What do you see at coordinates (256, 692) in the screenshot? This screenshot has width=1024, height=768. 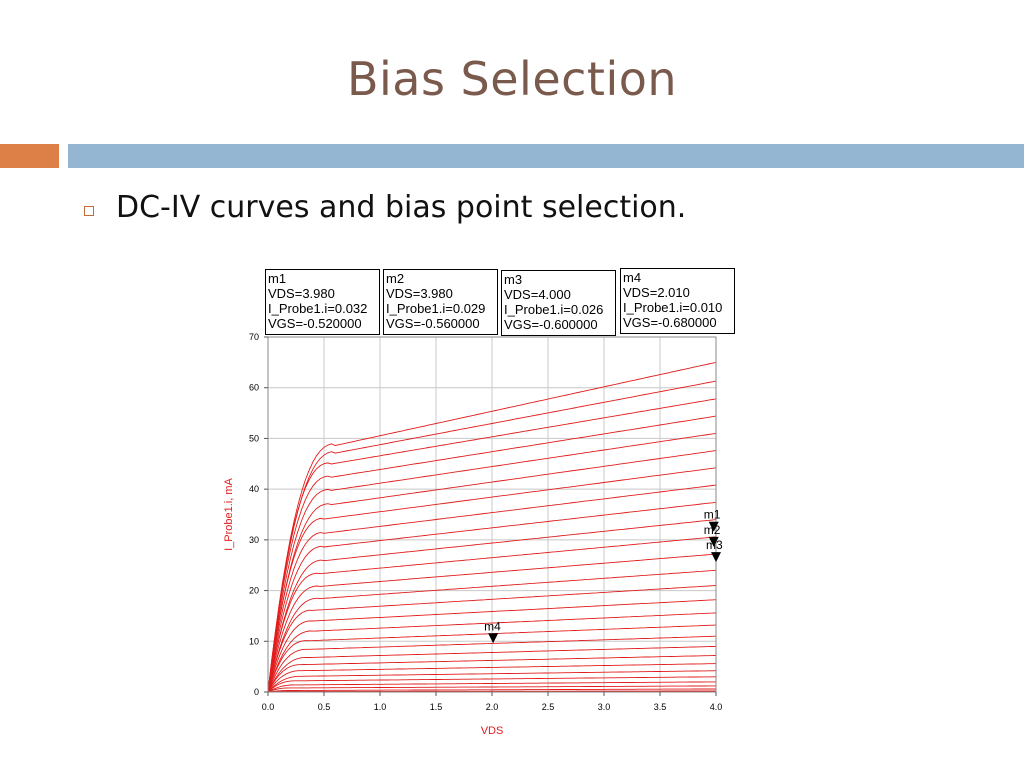 I see `y-tick-label: 0` at bounding box center [256, 692].